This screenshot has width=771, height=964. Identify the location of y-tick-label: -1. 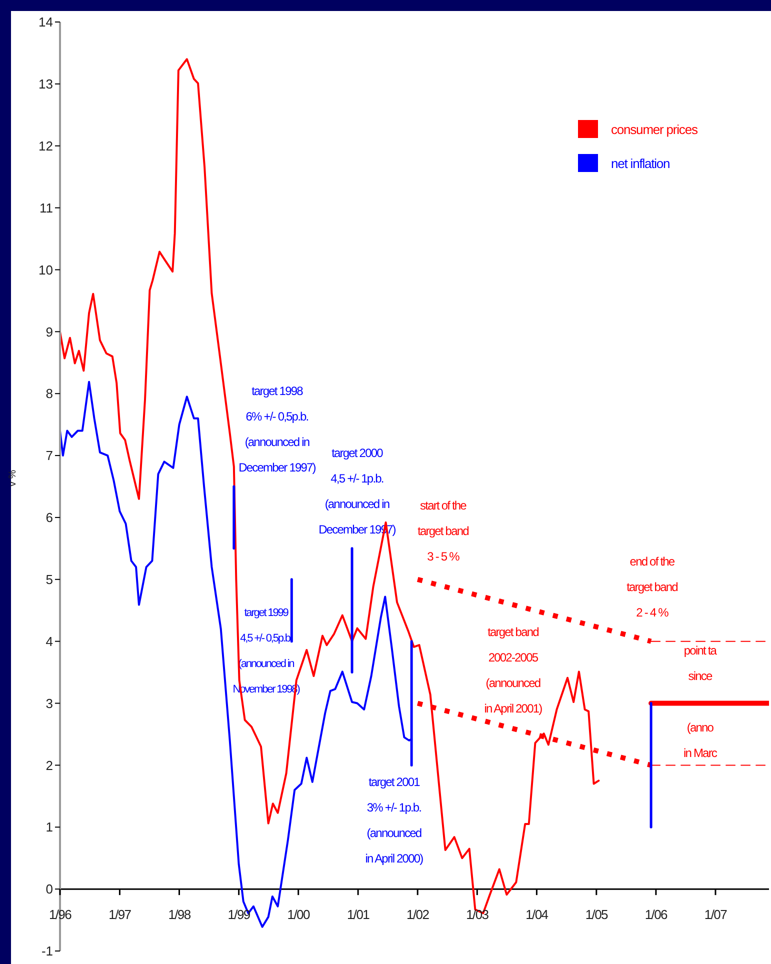
(47, 951).